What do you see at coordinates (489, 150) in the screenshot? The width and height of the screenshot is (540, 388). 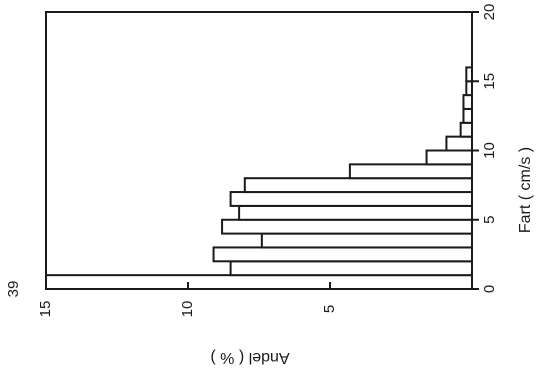 I see `x-tick-label: 10` at bounding box center [489, 150].